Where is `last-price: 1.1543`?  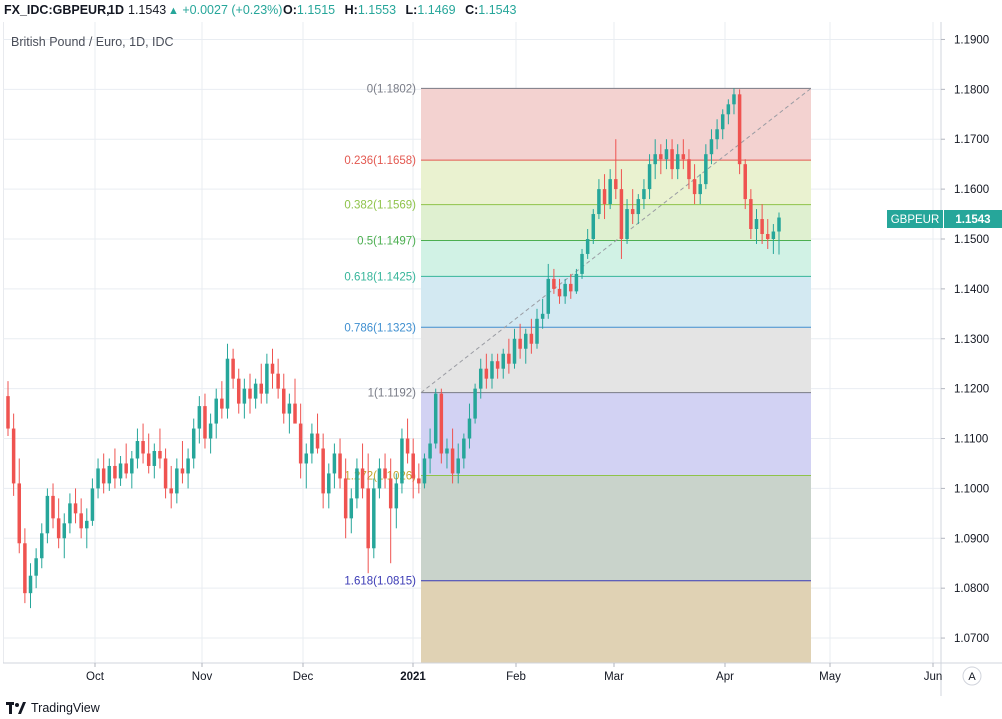
last-price: 1.1543 is located at coordinates (147, 10).